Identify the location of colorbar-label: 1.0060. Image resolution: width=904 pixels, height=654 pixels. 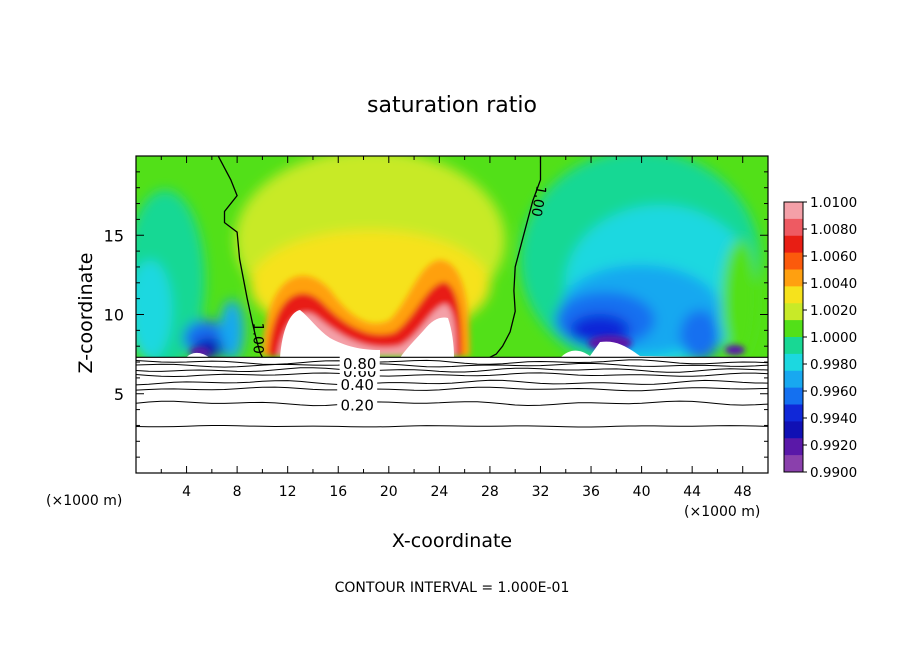
(833, 257).